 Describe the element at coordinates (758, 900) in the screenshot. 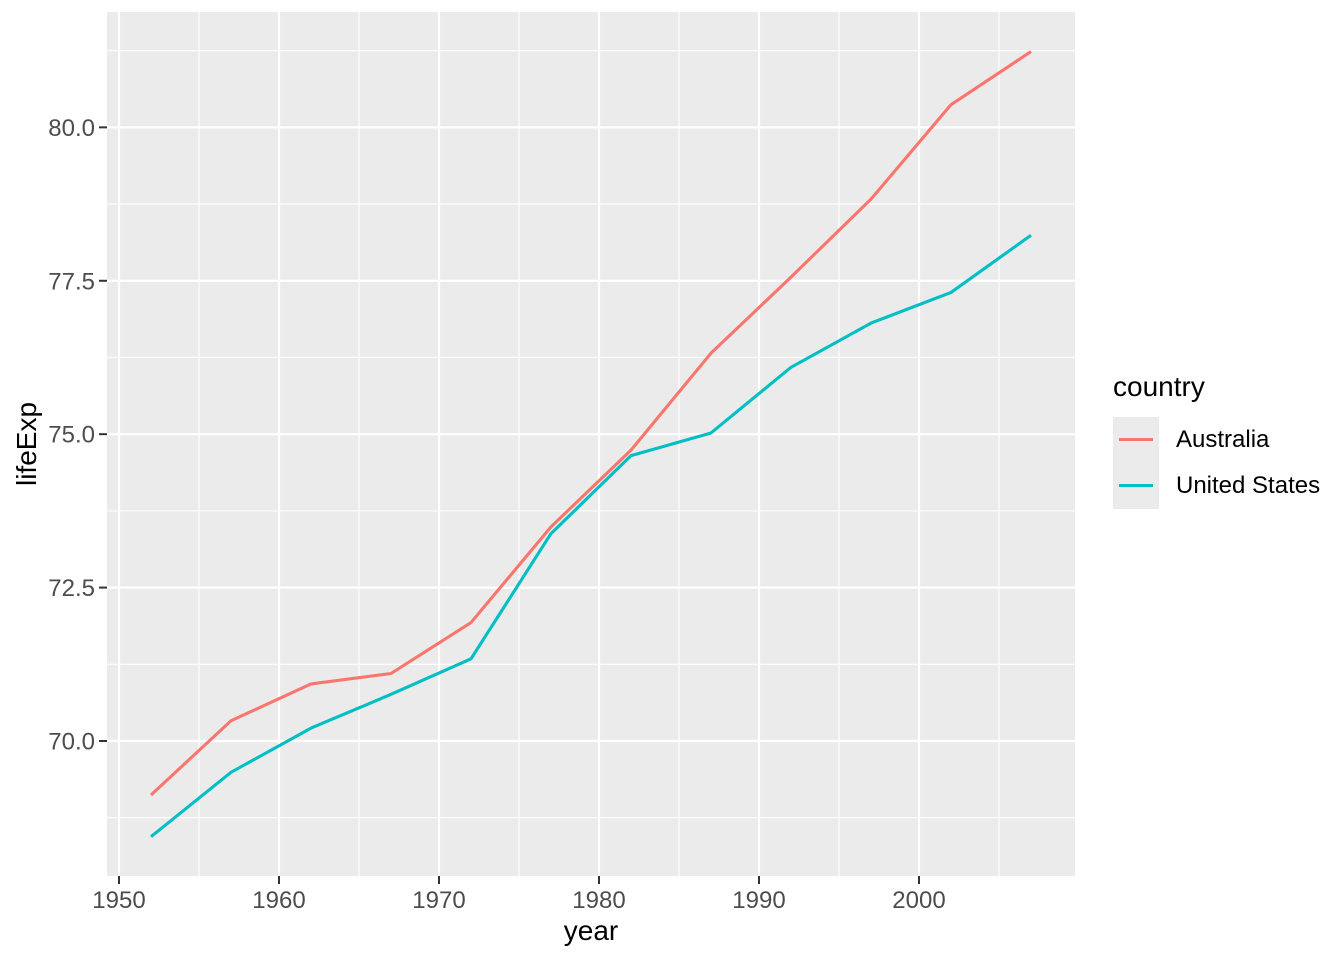

I see `x-tick-label: 1990` at that location.